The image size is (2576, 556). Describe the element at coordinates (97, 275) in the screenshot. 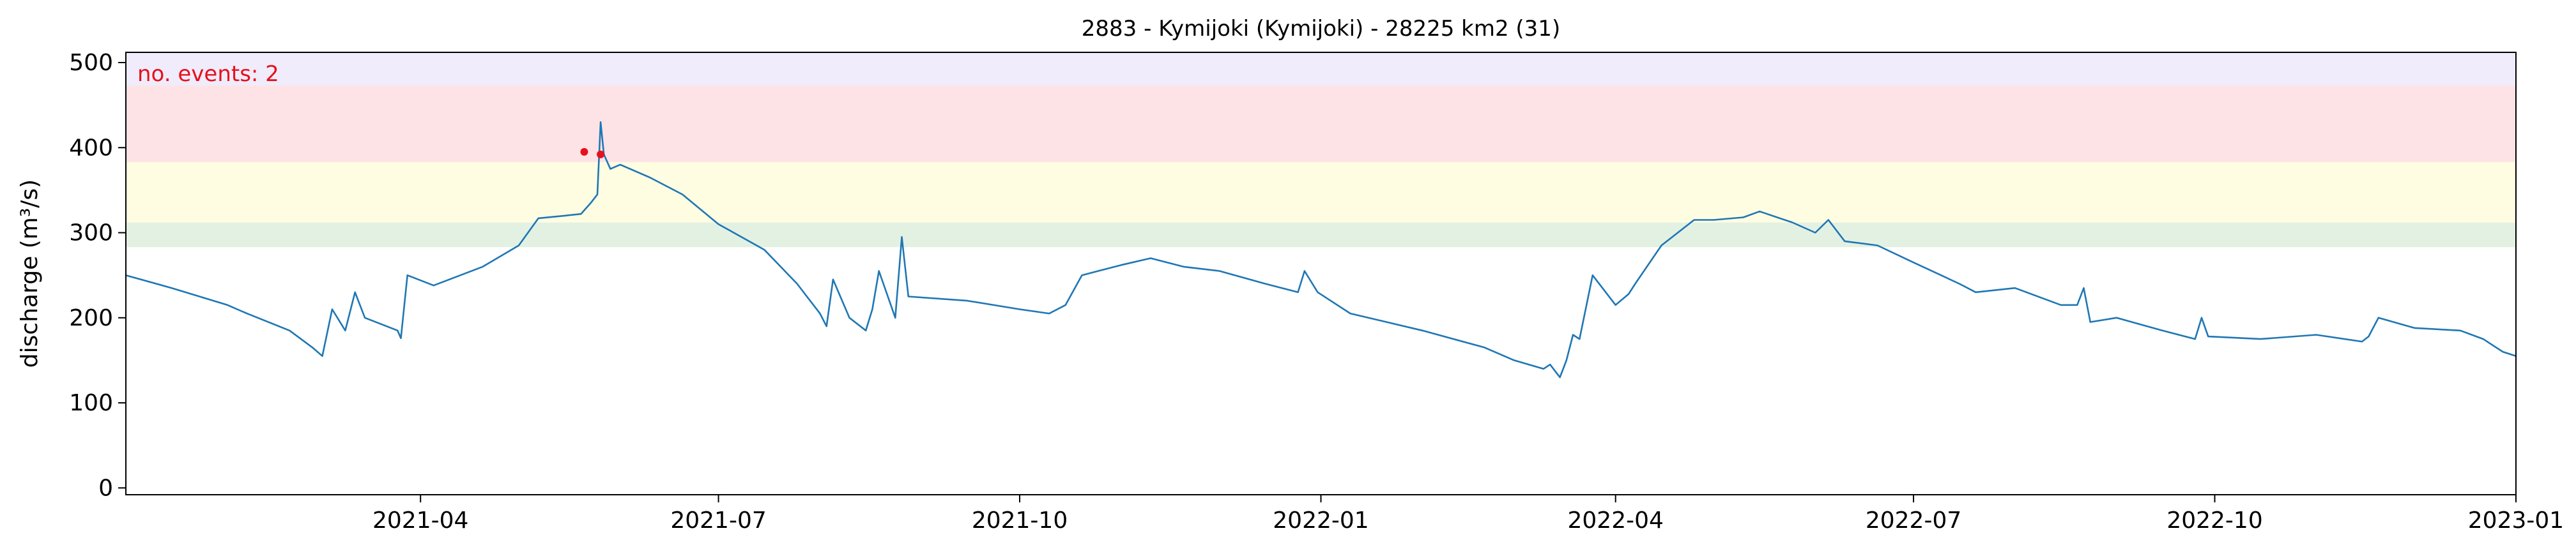

I see `y-axis: 0 100 200 300 400 500` at that location.